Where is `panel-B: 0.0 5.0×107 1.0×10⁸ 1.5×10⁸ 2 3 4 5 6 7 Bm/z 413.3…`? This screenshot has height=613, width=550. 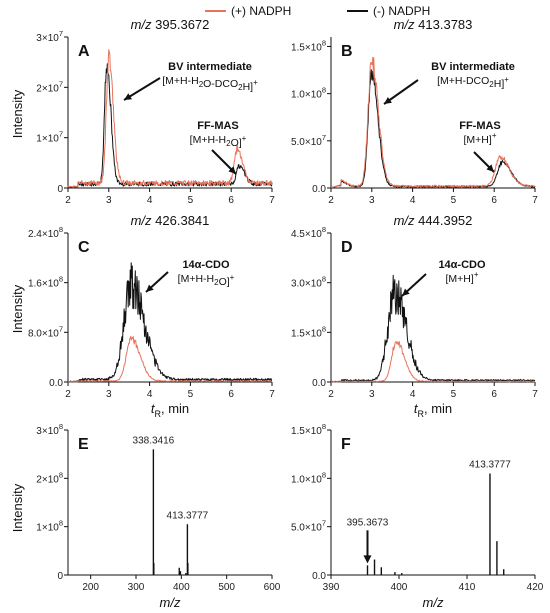
panel-B: 0.0 5.0×107 1.0×10⁸ 1.5×10⁸ 2 3 4 5 6 7 Bm/z 413.3… is located at coordinates (414, 111).